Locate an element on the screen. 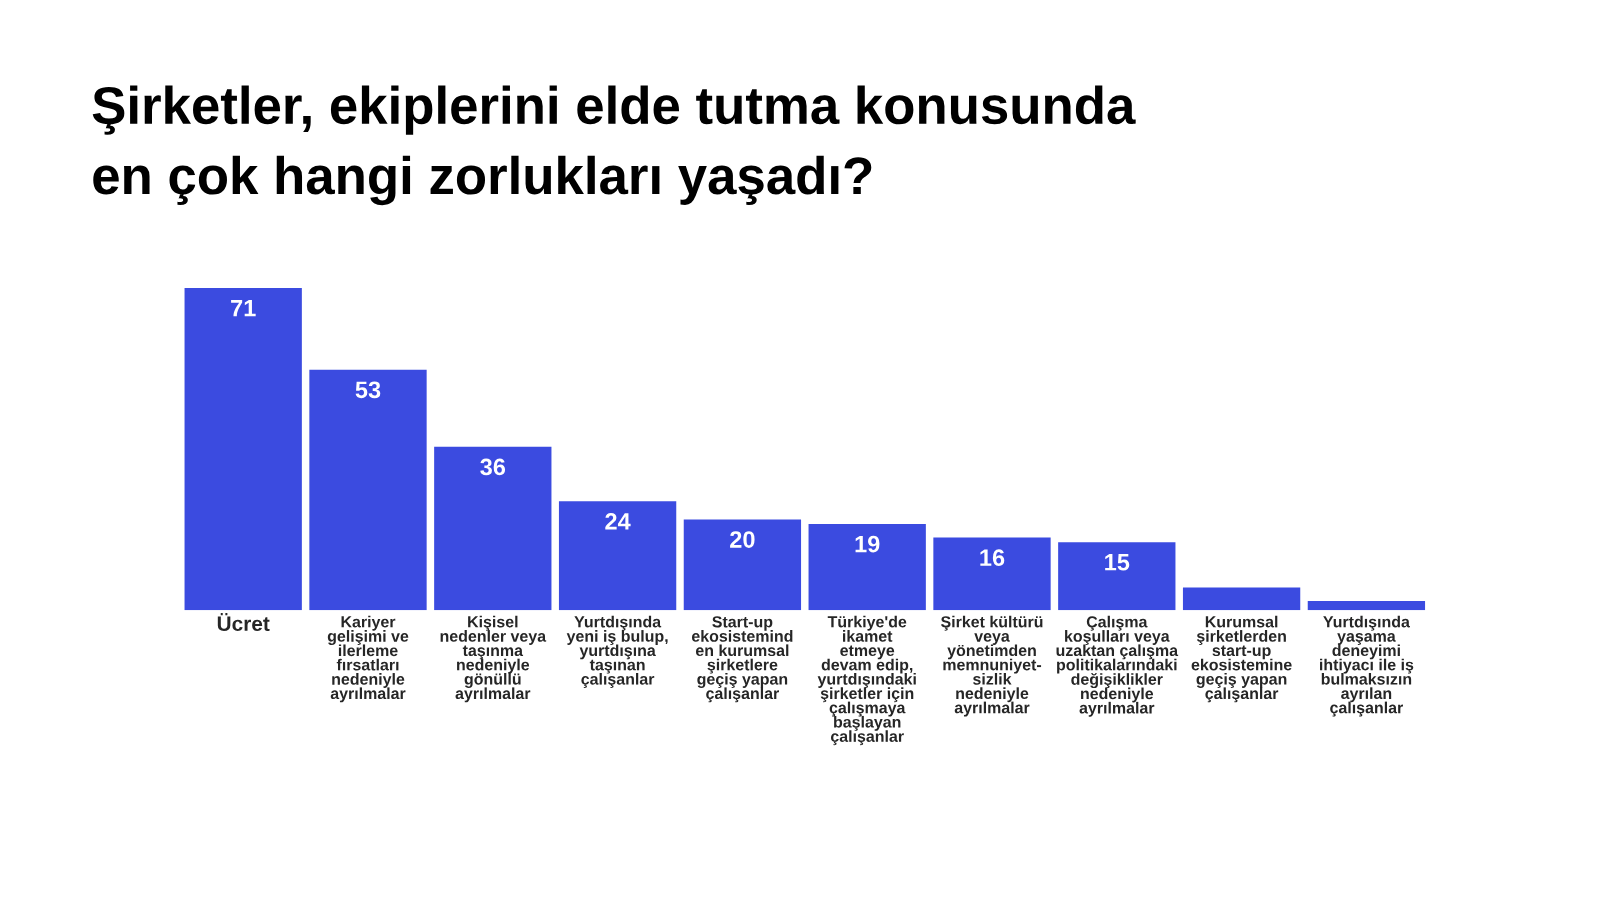 This screenshot has height=900, width=1600. category-label: Türkiye'de ikamet etmeye devam edip, yurtdışındaki şirketler için çalışmaya başlayan çalışanlar is located at coordinates (866, 680).